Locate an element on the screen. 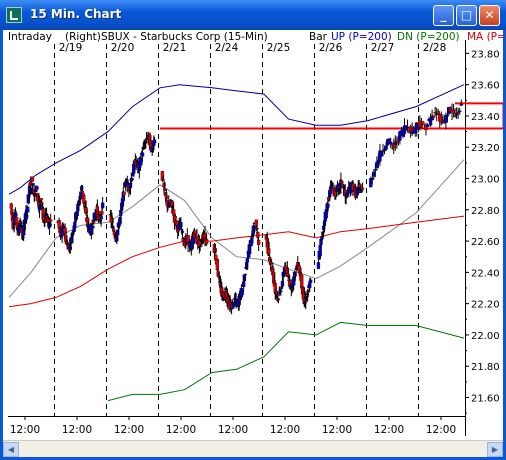  axis-side-label: (Right) is located at coordinates (83, 37).